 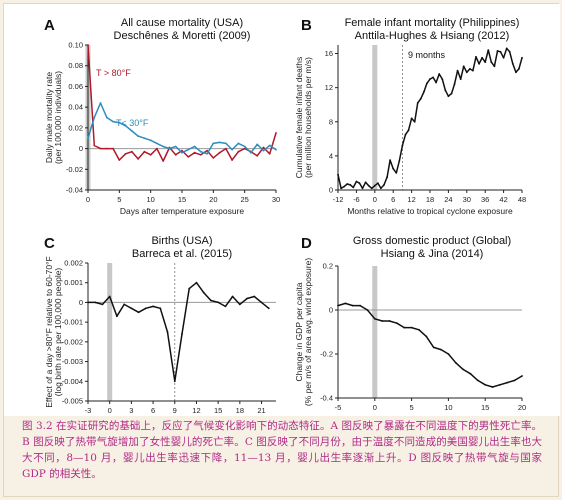 What do you see at coordinates (58, 117) in the screenshot?
I see `y-axis-sublabel-a: (per 100,000 individuals)` at bounding box center [58, 117].